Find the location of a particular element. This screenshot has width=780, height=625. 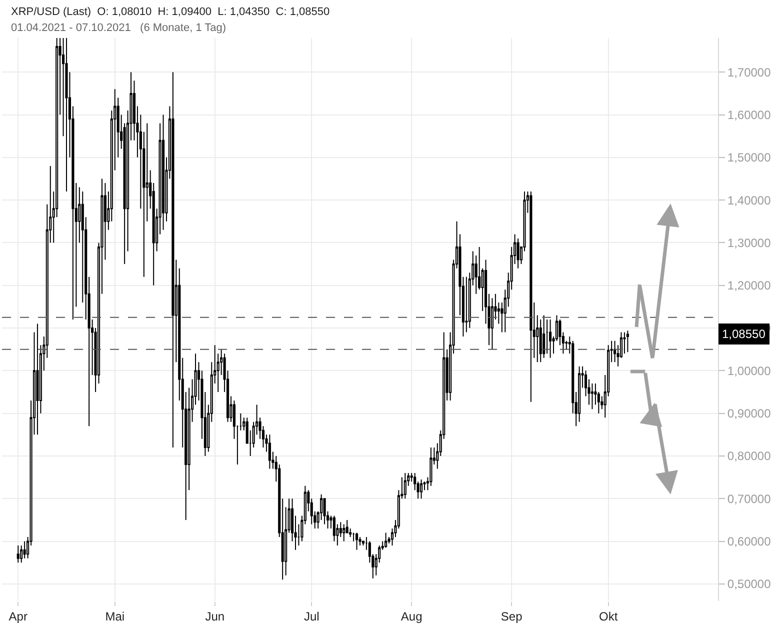

x-tick-label: Jun is located at coordinates (215, 616).